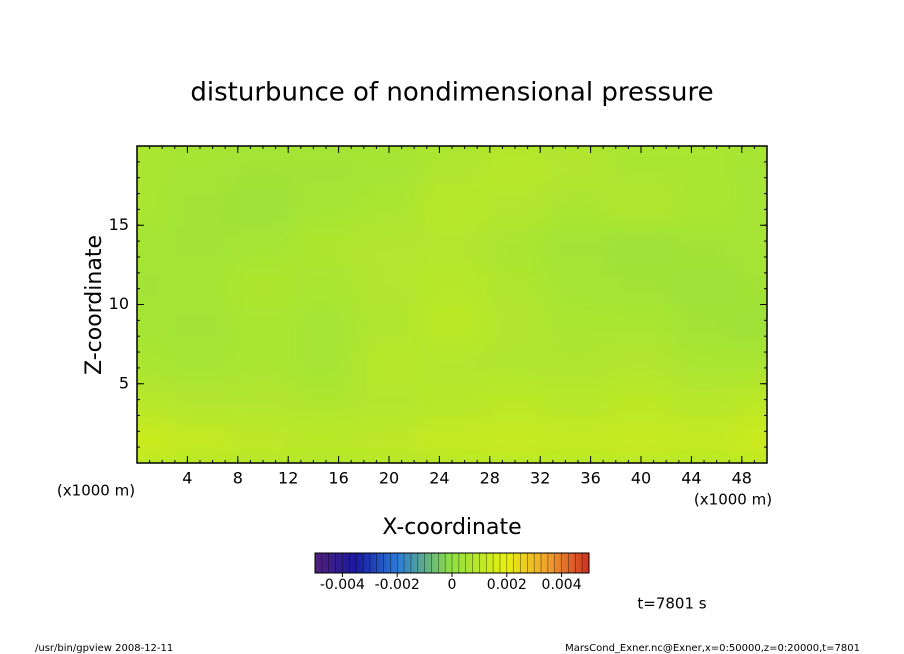 The height and width of the screenshot is (654, 904). I want to click on colorbar-tick-label: 0.002, so click(507, 585).